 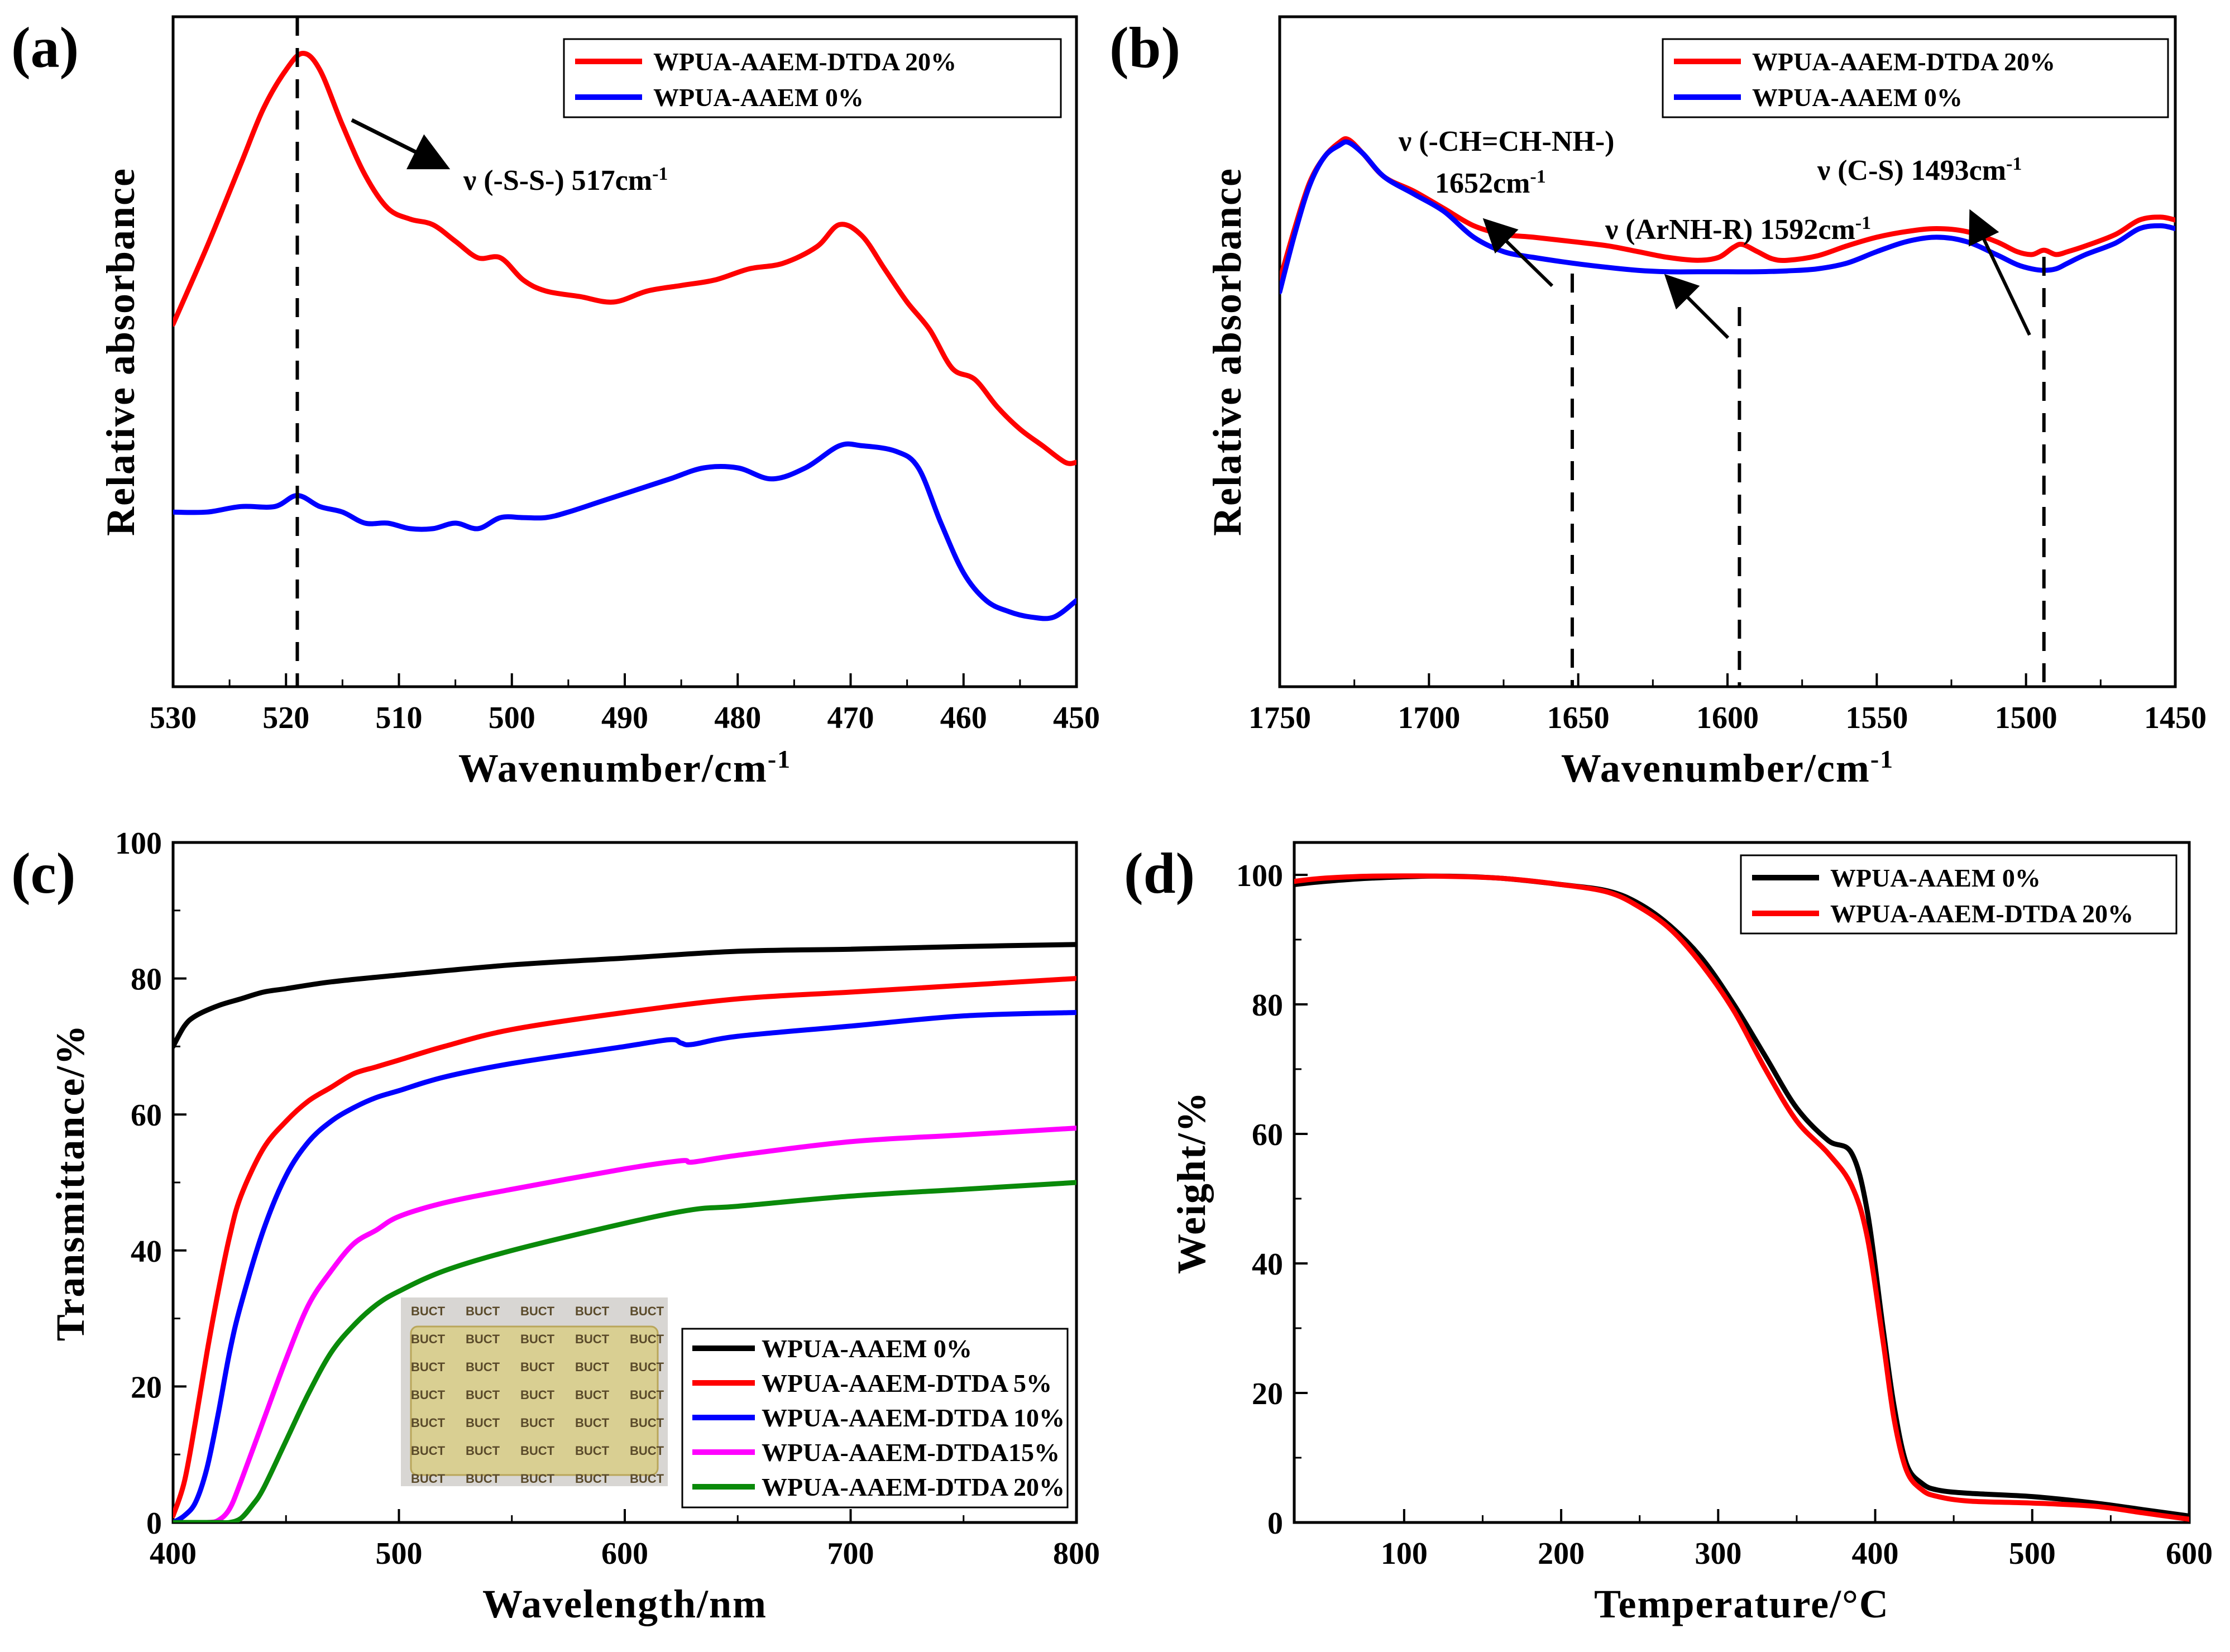 I want to click on x-tick-label: 1500, so click(x=2026, y=718).